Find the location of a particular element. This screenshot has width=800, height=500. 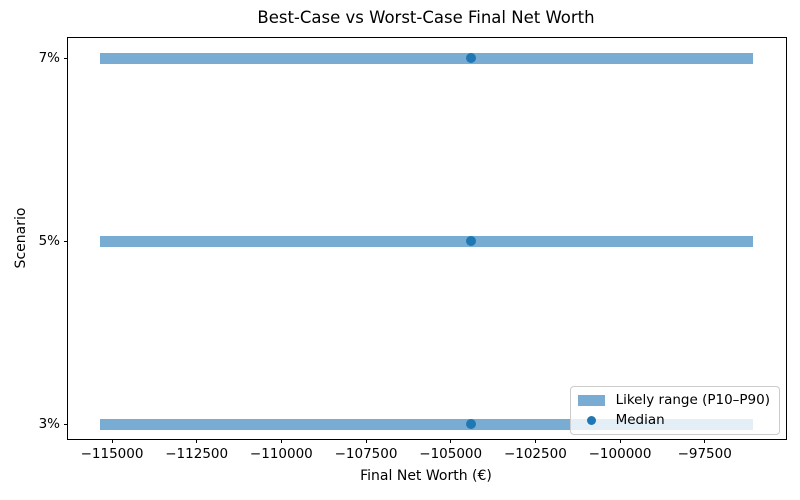

legend-median-marker-icon is located at coordinates (591, 420).